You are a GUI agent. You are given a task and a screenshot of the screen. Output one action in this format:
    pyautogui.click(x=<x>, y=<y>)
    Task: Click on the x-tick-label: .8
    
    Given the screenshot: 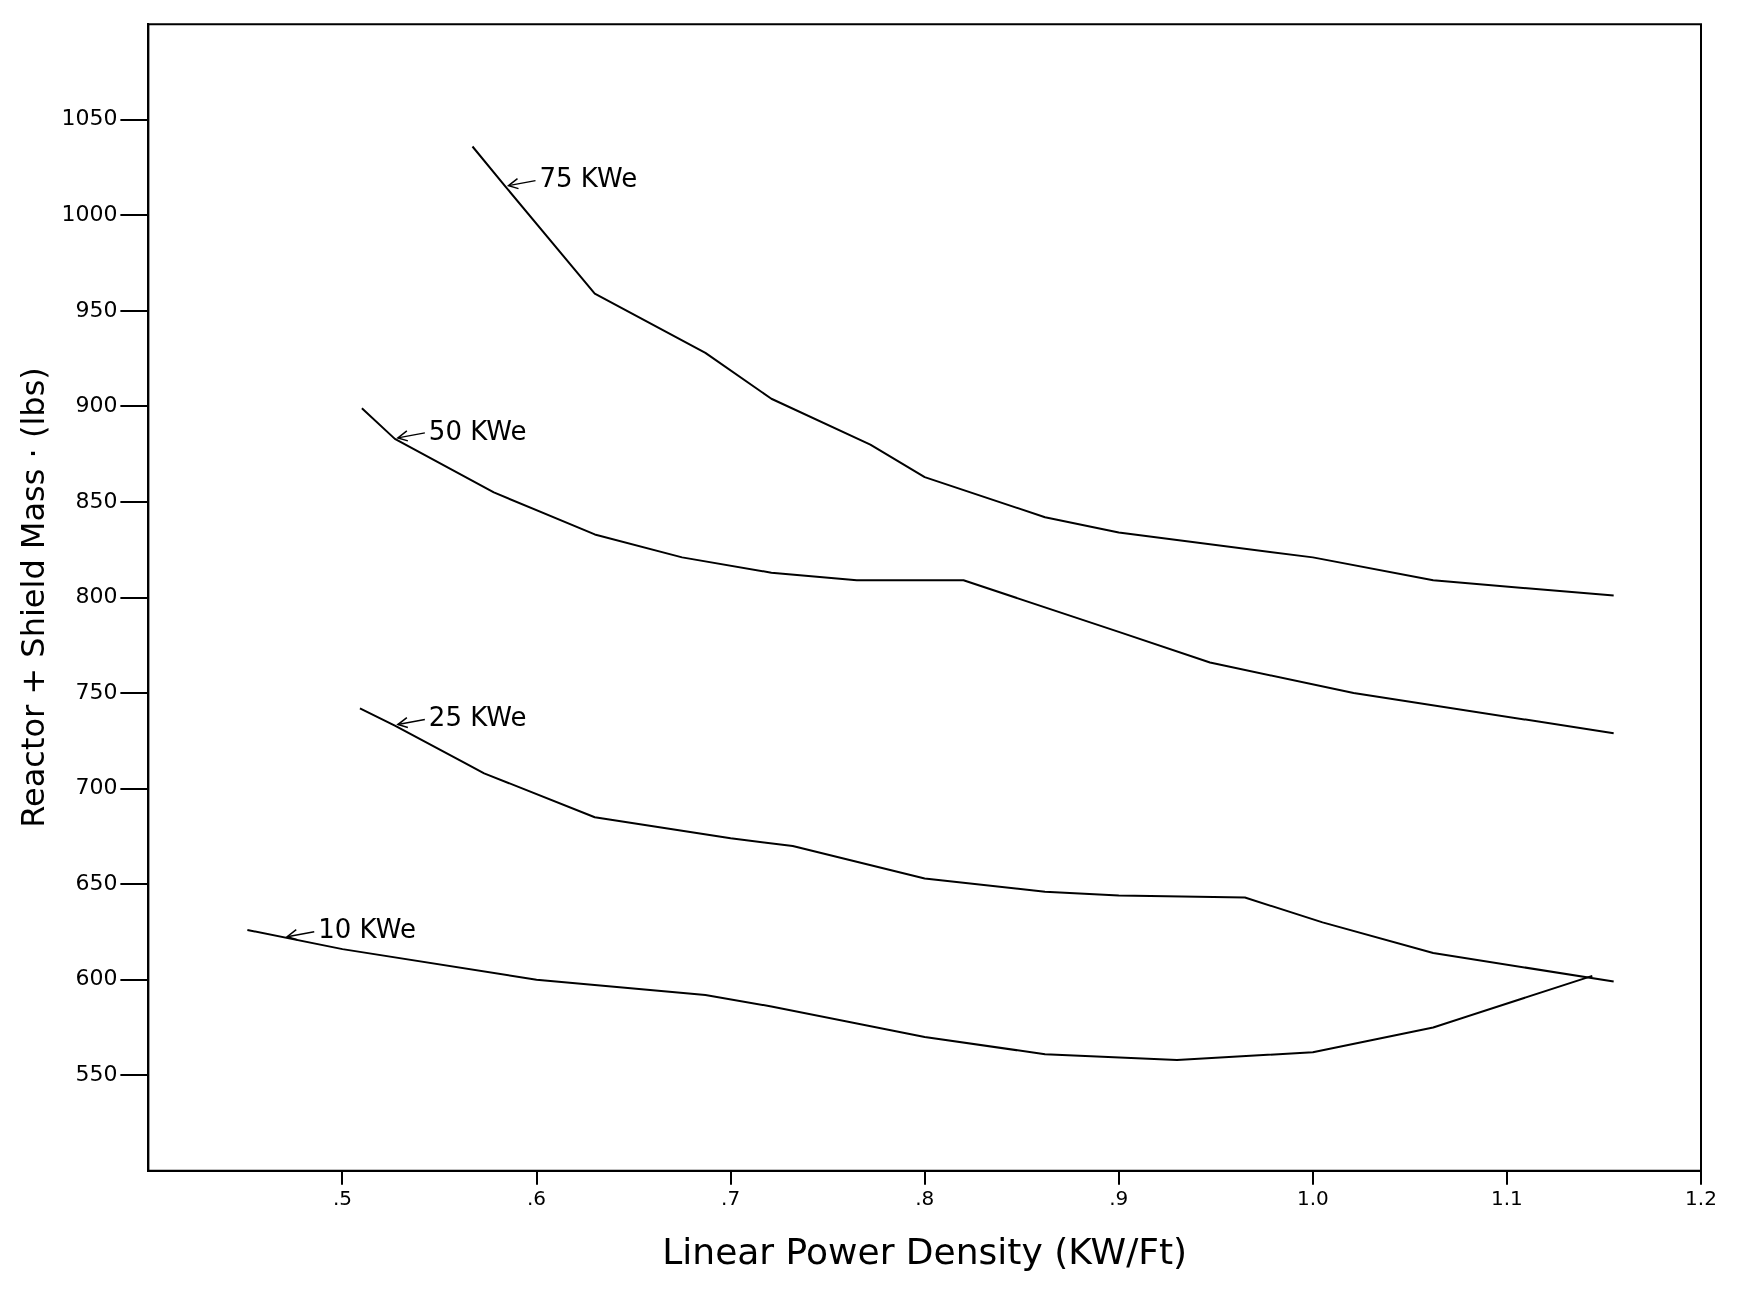 What is the action you would take?
    pyautogui.click(x=925, y=1198)
    